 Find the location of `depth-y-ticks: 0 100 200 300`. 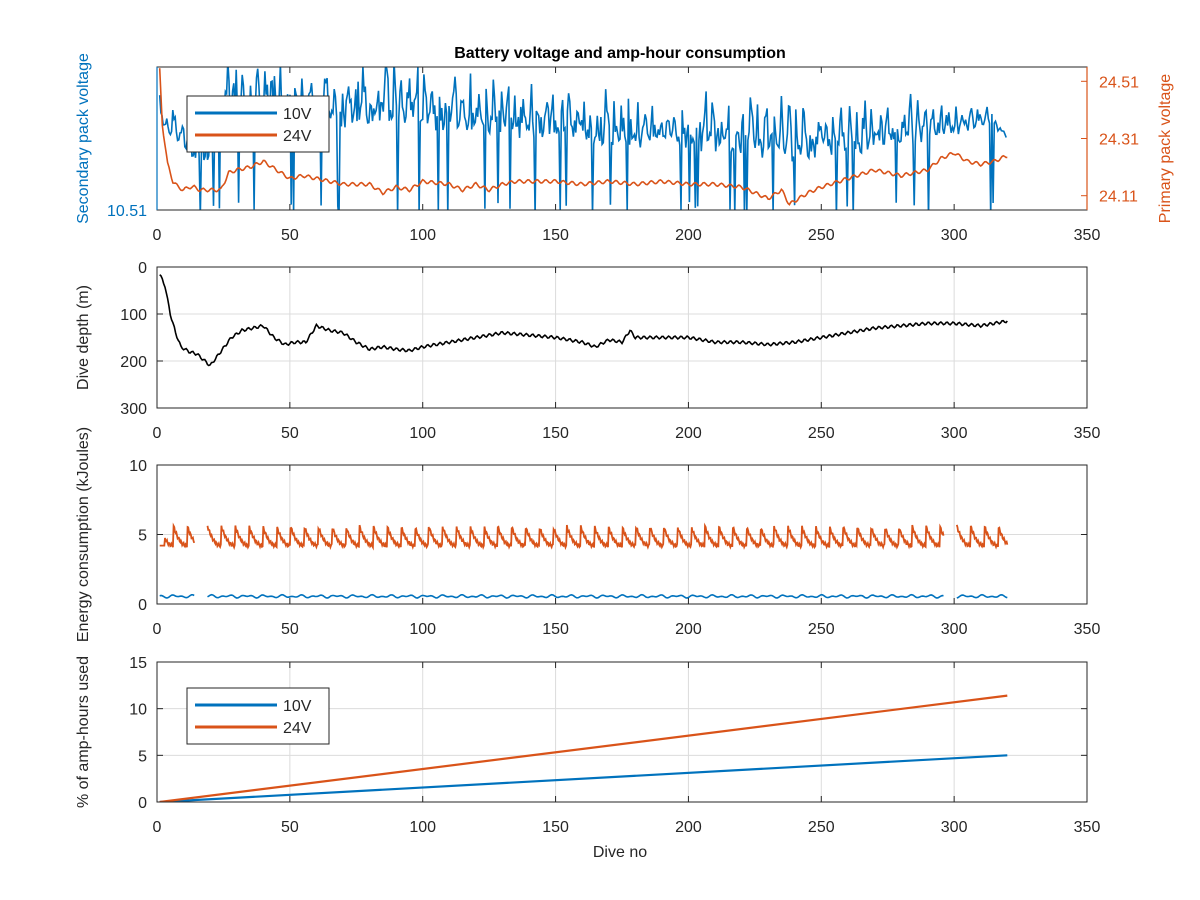

depth-y-ticks: 0 100 200 300 is located at coordinates (603, 339).